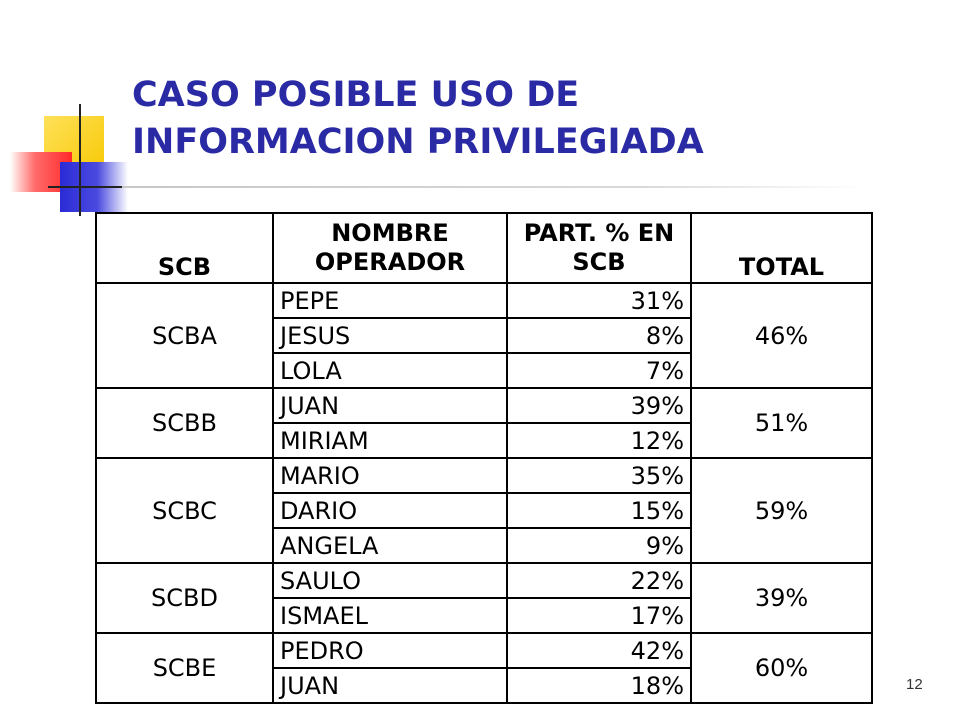 The image size is (960, 720). I want to click on participation-cell: 42%, so click(599, 650).